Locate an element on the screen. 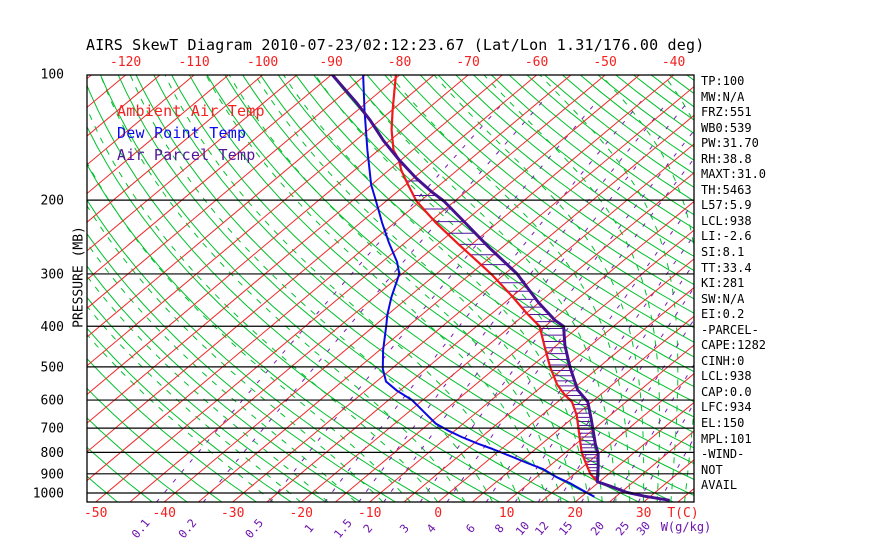 The width and height of the screenshot is (870, 560). mixing-ratio-tick-label: 15 is located at coordinates (566, 529).